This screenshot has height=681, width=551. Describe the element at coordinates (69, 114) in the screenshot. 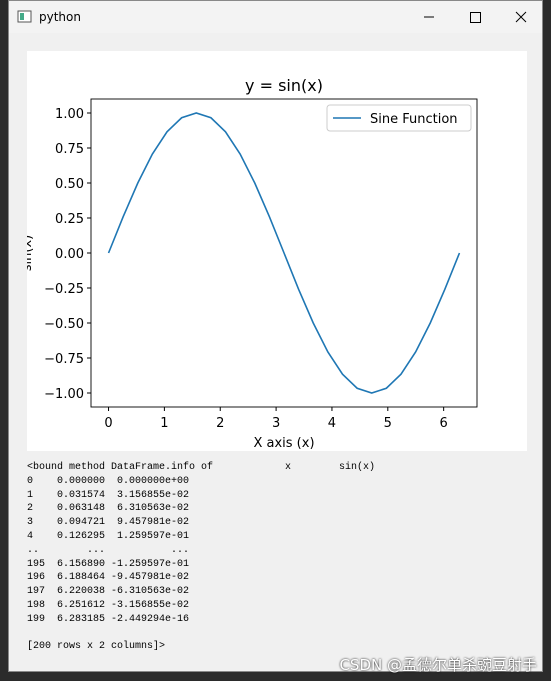

I see `y-tick-label: 1.00` at that location.